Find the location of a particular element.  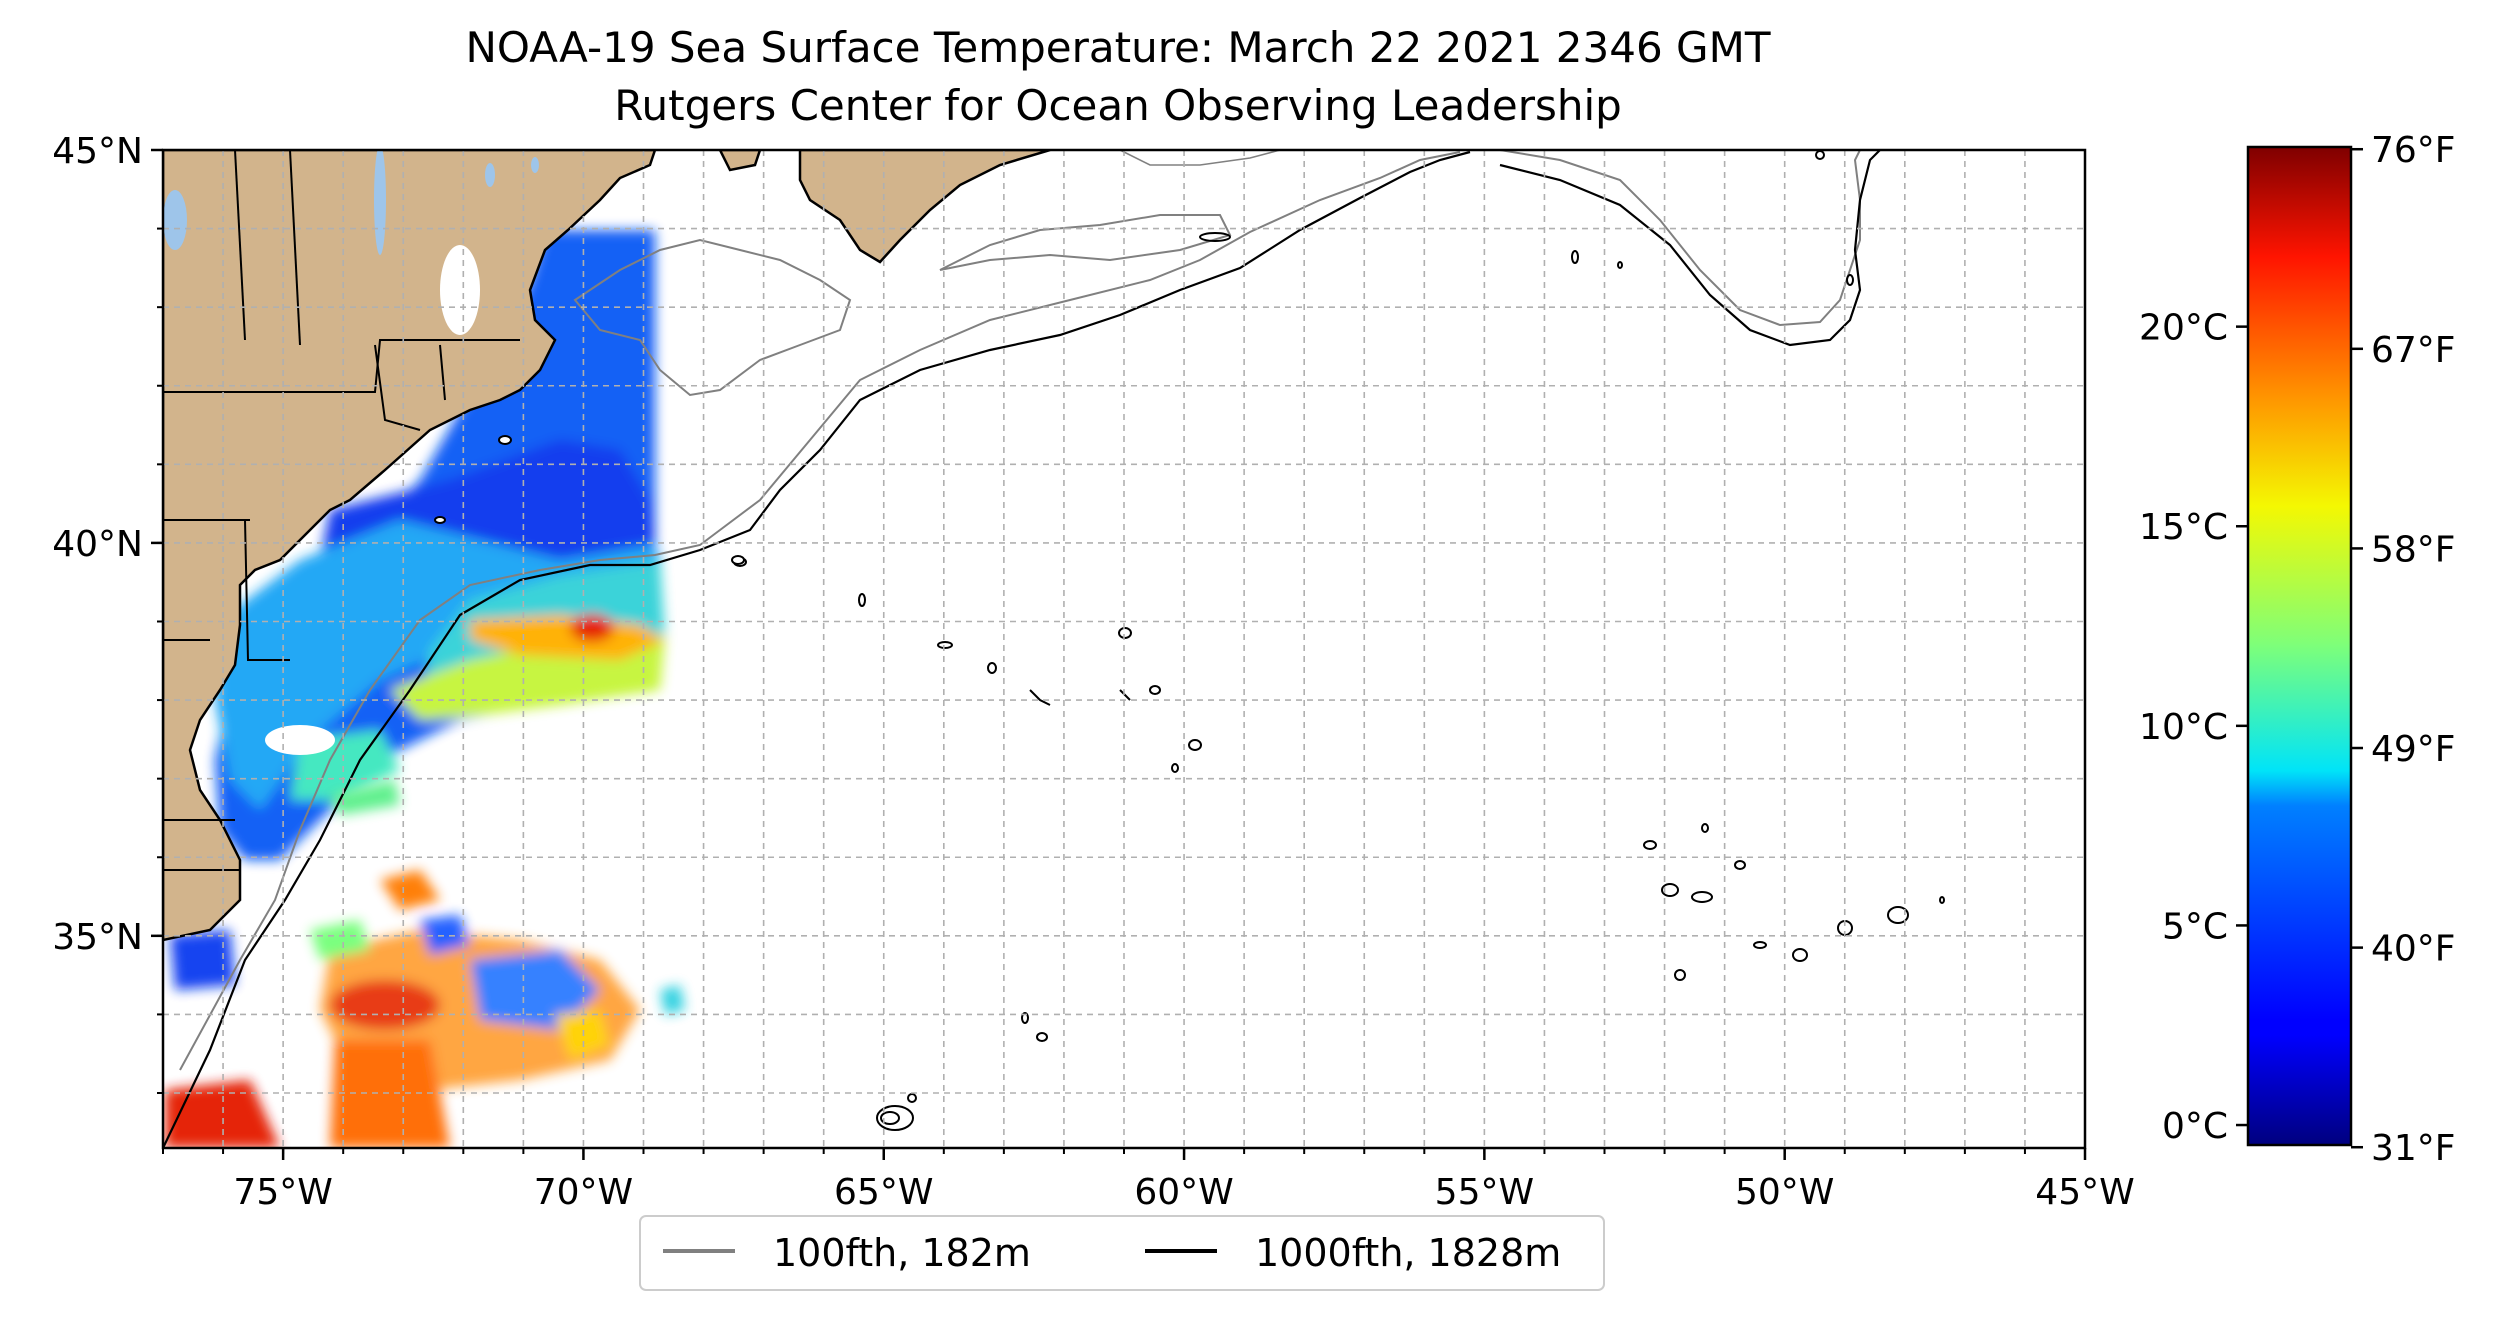

colorbar-fahrenheit-label: 49°F is located at coordinates (2413, 749).